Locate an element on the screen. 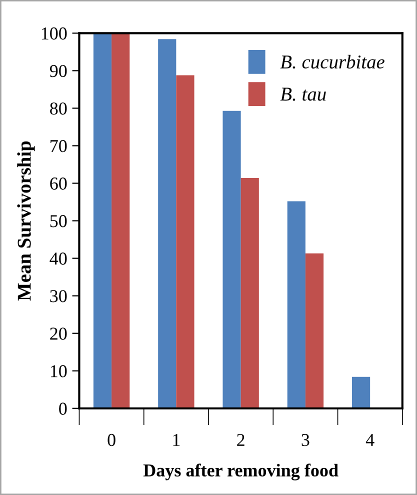 This screenshot has height=495, width=417. y-tick-label: 50 is located at coordinates (58, 221).